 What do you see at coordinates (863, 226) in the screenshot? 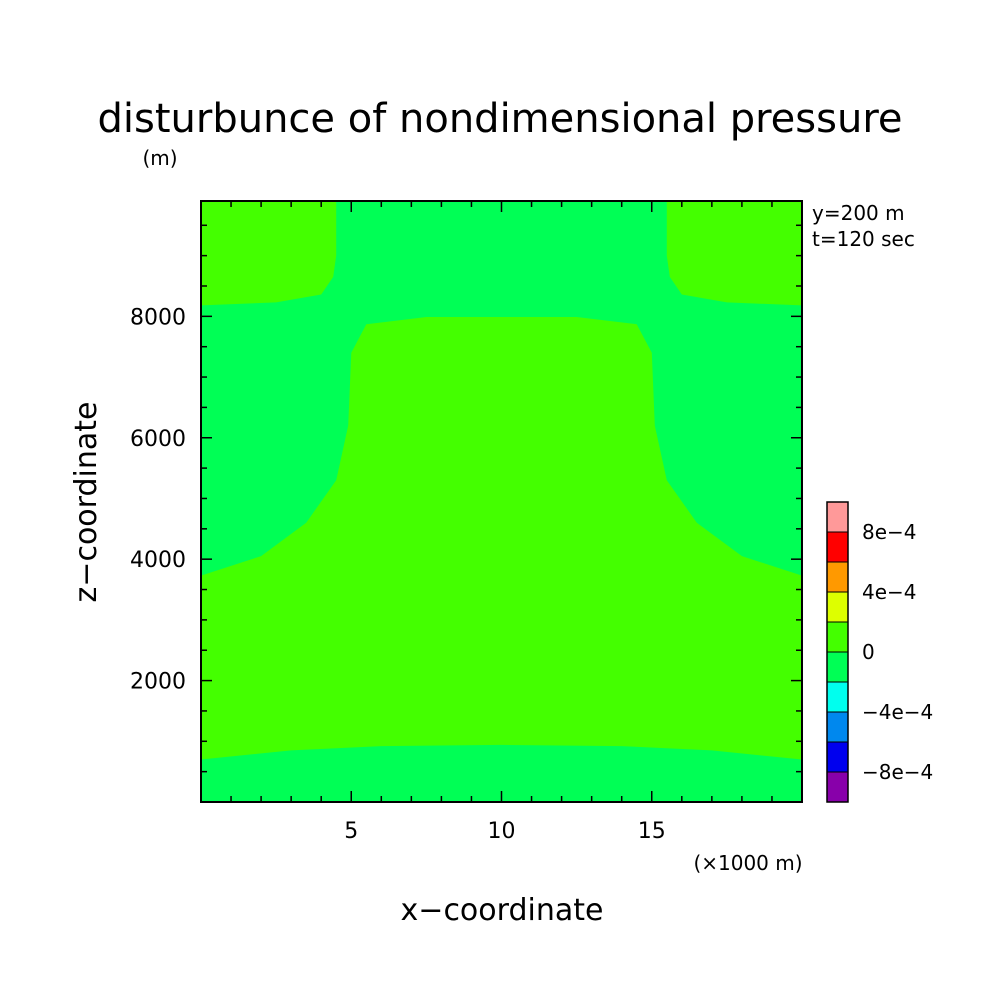
I see `annotation-block: y=200 m t=120 sec` at bounding box center [863, 226].